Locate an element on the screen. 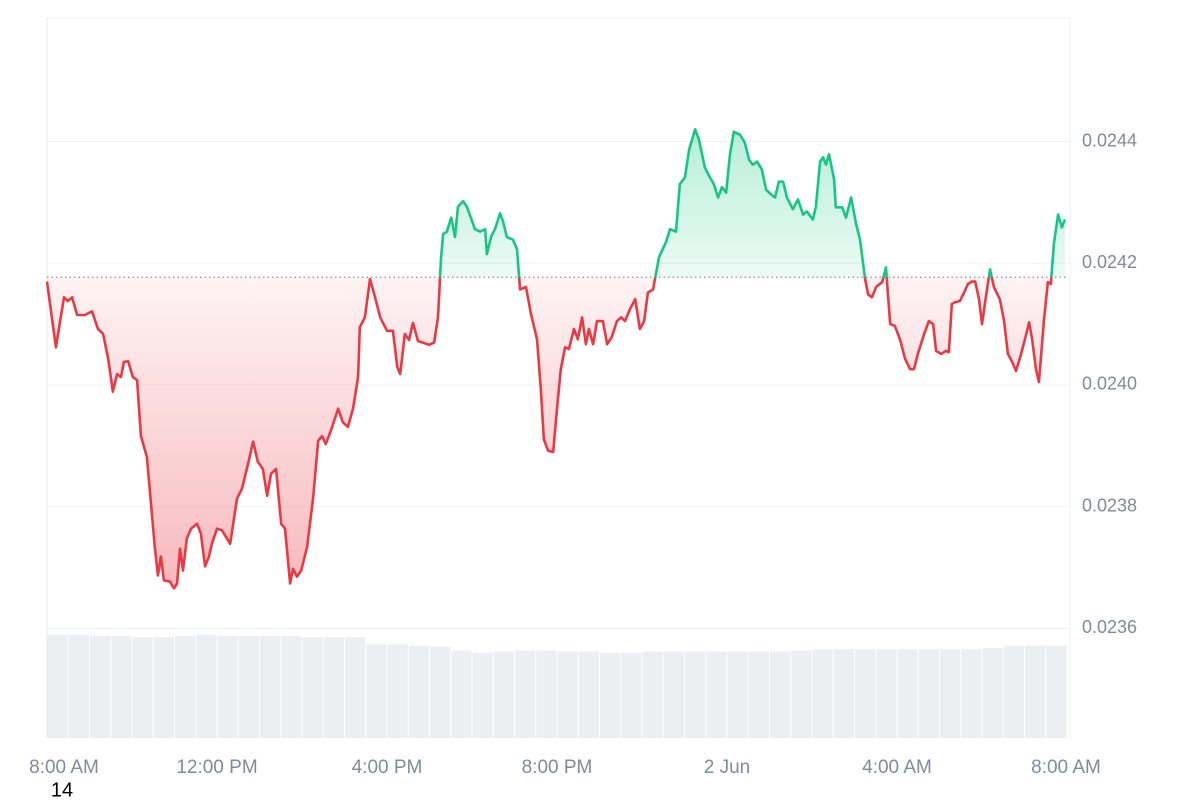 This screenshot has width=1200, height=800. y-tick-label: 0.0244 is located at coordinates (1109, 140).